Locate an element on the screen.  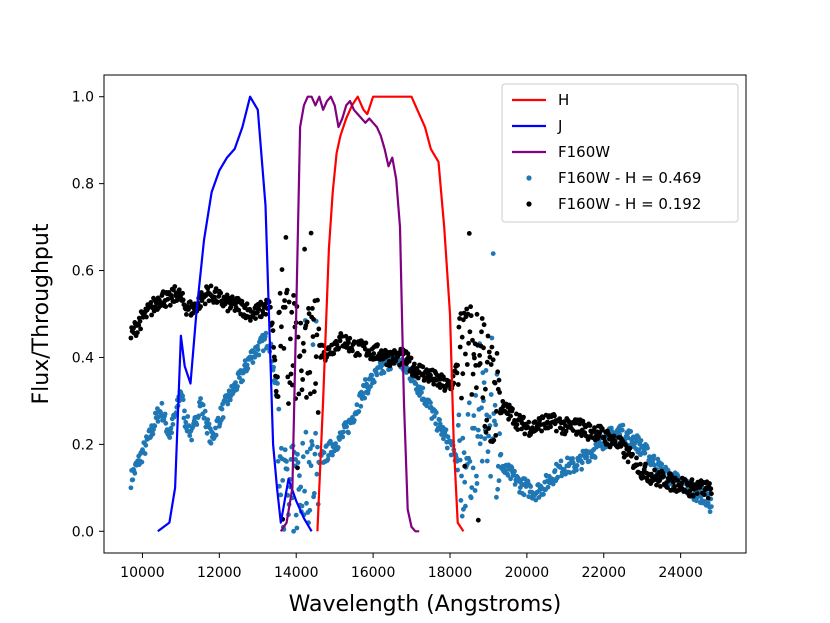
y-tick-label: 0.2 is located at coordinates (83, 445).